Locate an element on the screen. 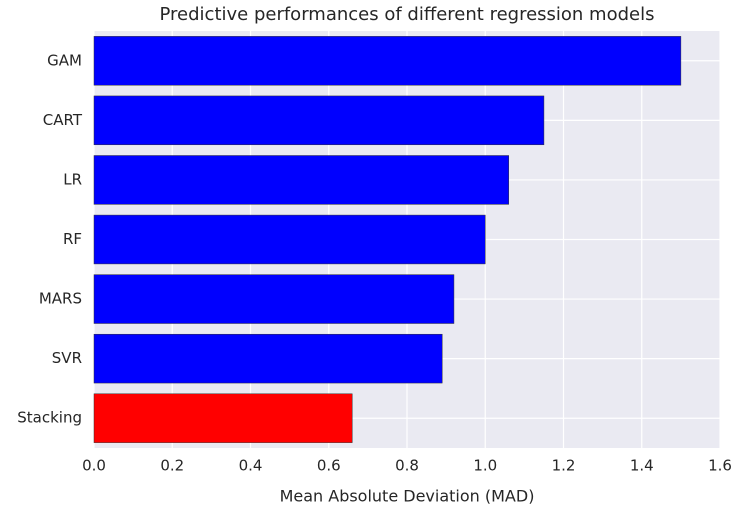  x-tick-label: 0.6 is located at coordinates (329, 466).